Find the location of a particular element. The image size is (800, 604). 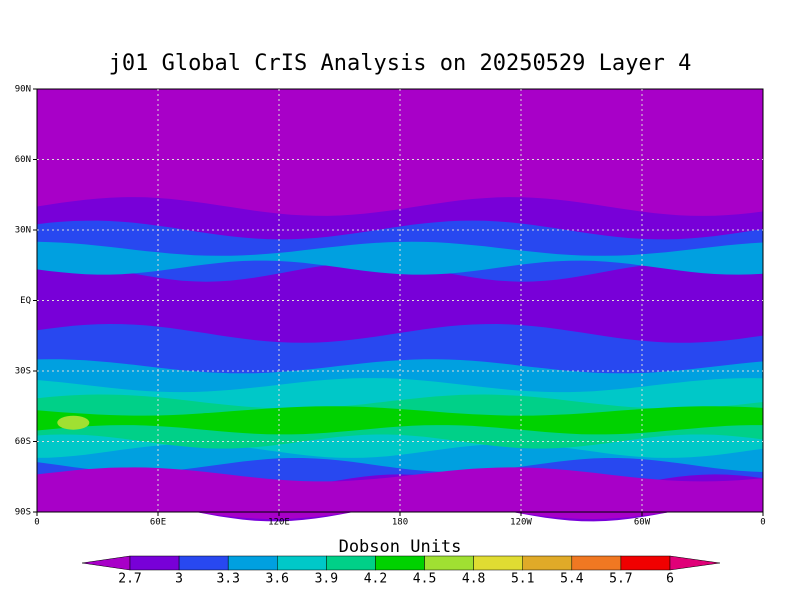

colorbar-low is located at coordinates (106, 563).